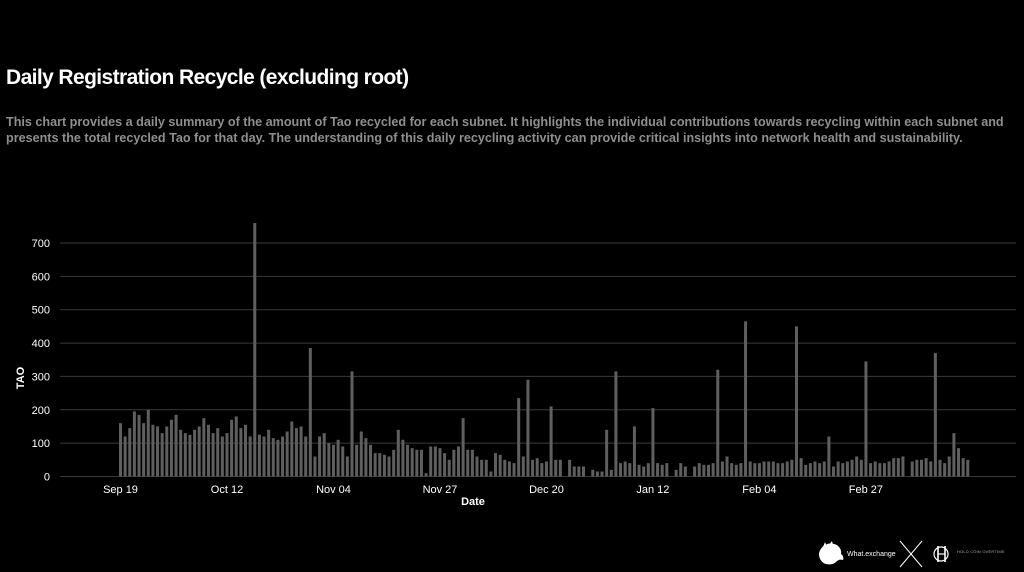  What do you see at coordinates (652, 490) in the screenshot?
I see `x-tick-label: Jan 12` at bounding box center [652, 490].